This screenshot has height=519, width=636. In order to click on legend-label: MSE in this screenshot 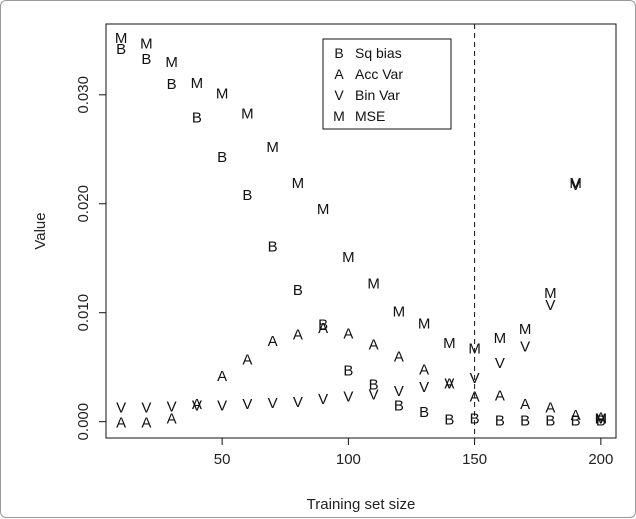, I will do `click(370, 116)`.